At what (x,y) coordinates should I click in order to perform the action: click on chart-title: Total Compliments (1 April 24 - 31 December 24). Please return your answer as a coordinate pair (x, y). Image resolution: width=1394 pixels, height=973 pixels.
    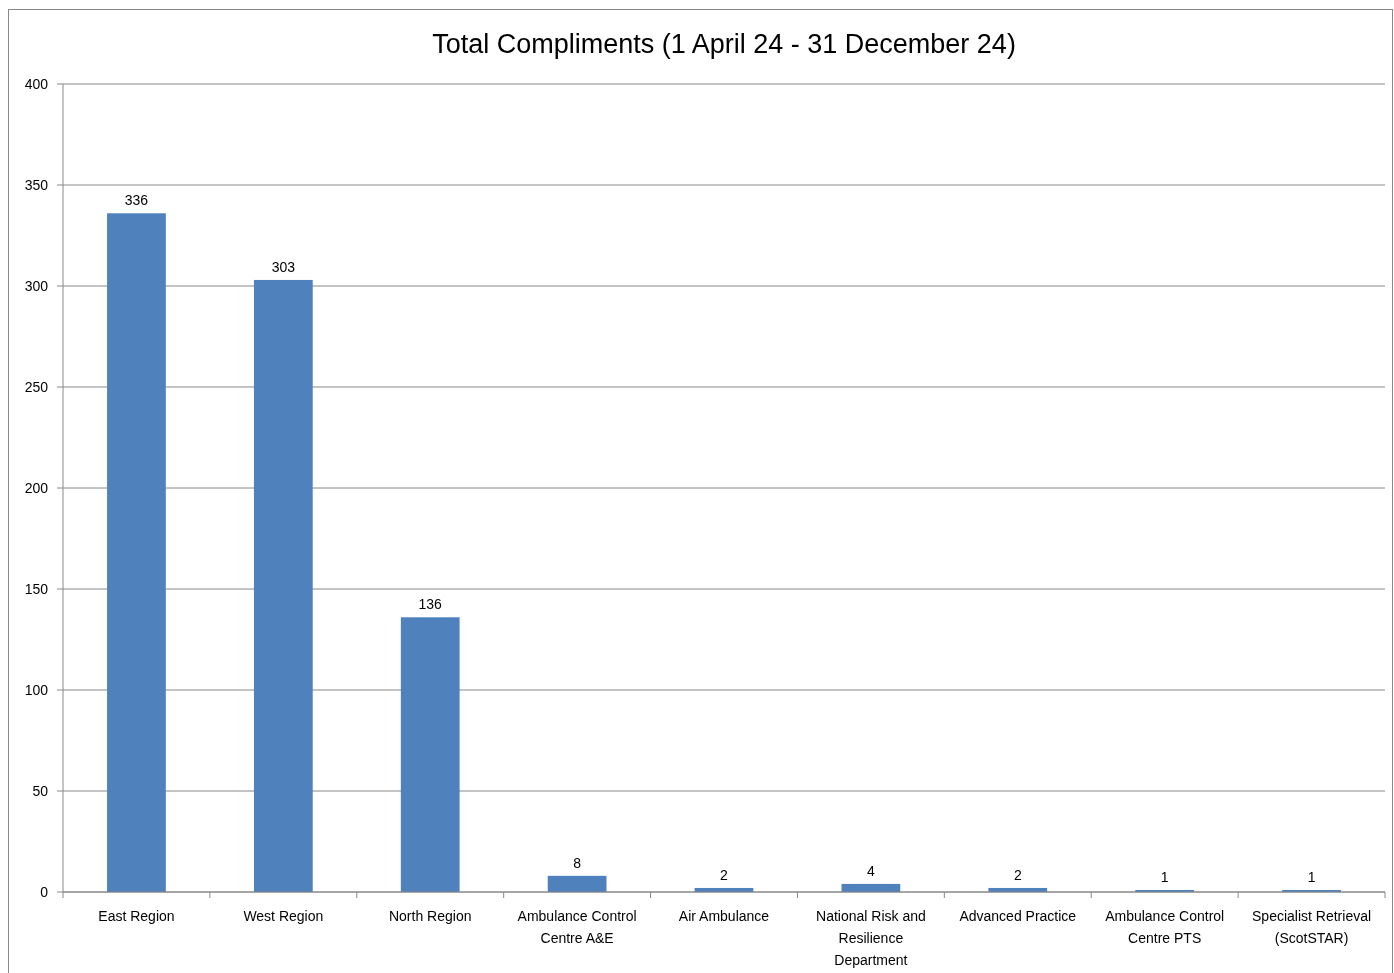
    Looking at the image, I should click on (724, 44).